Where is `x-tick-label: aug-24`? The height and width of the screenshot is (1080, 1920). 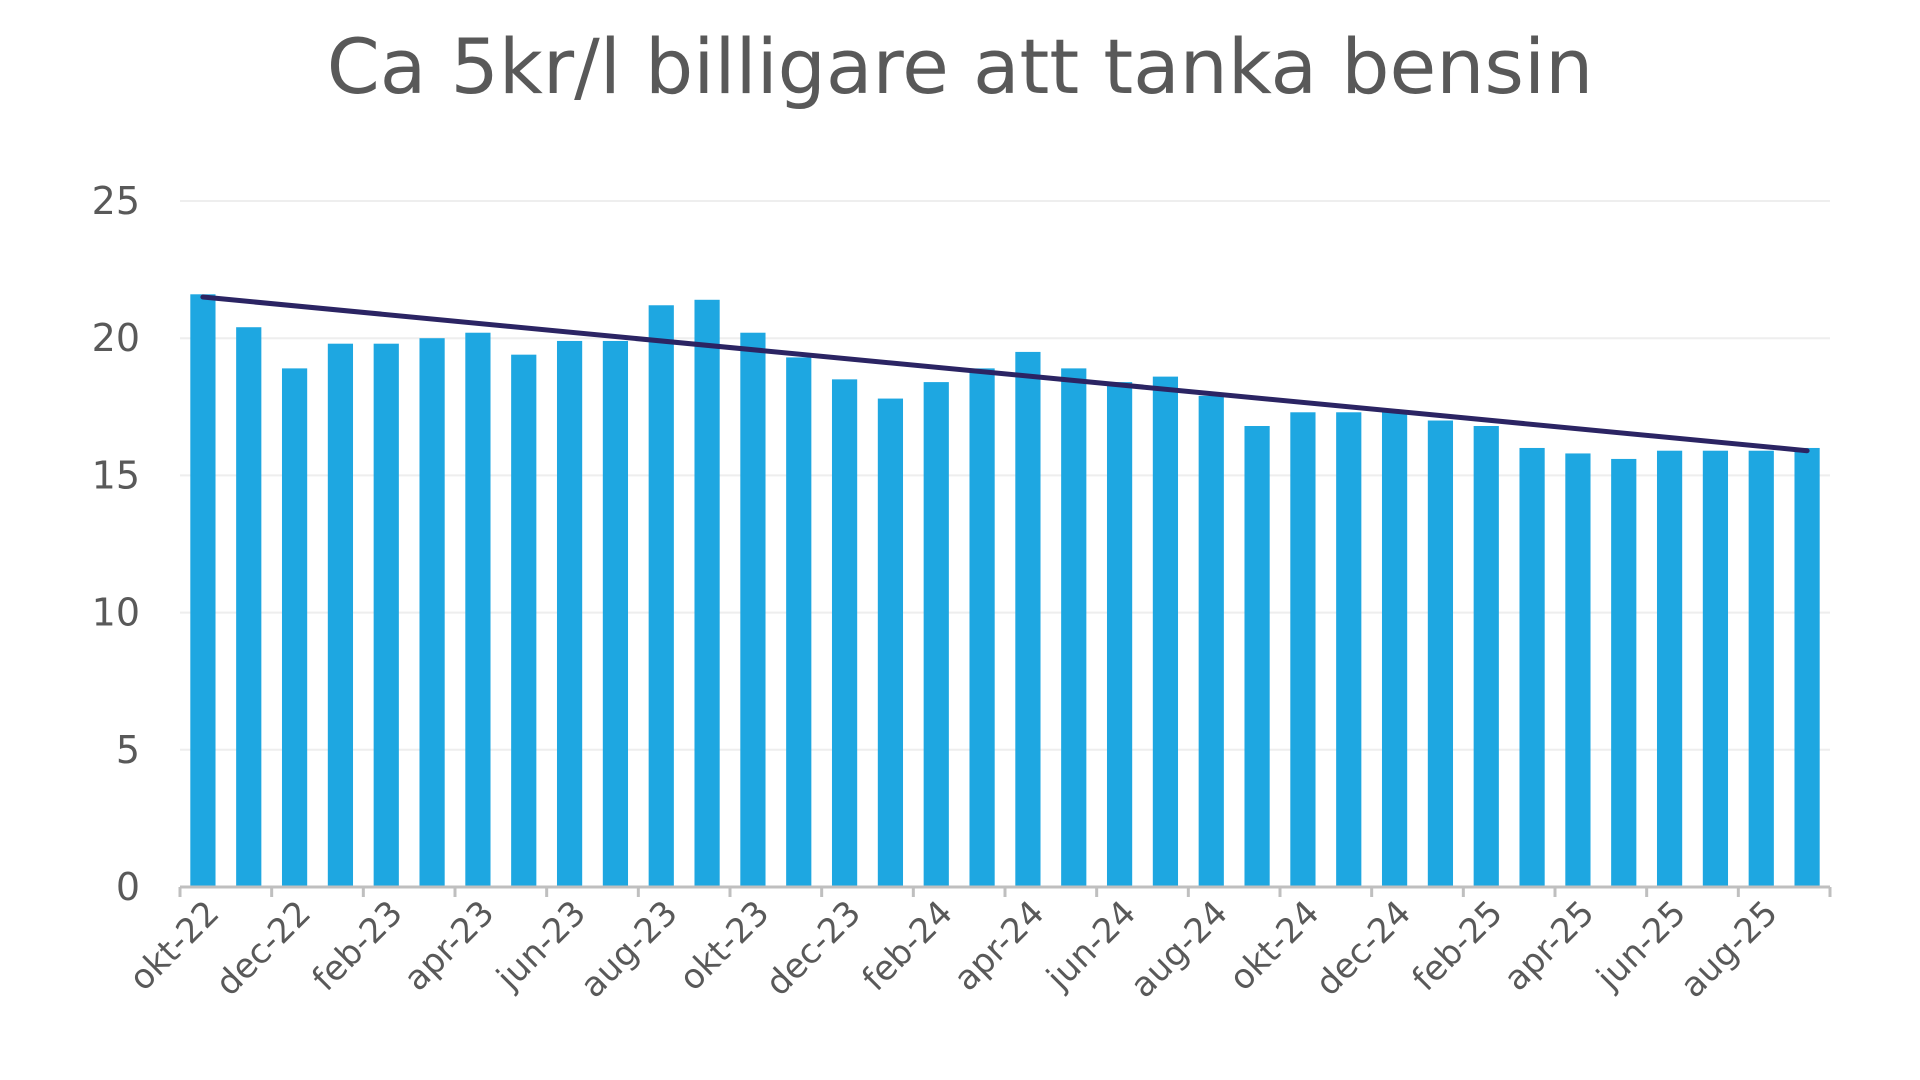
x-tick-label: aug-24 is located at coordinates (1179, 949).